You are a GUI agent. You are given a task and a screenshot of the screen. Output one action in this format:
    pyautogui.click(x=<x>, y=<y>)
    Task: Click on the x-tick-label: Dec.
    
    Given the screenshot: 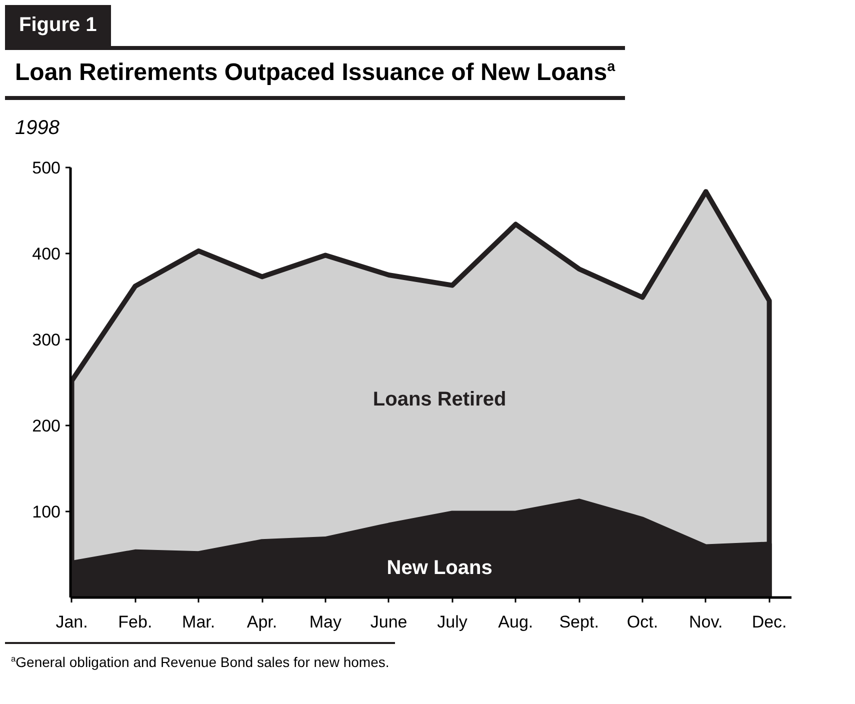 What is the action you would take?
    pyautogui.click(x=769, y=622)
    